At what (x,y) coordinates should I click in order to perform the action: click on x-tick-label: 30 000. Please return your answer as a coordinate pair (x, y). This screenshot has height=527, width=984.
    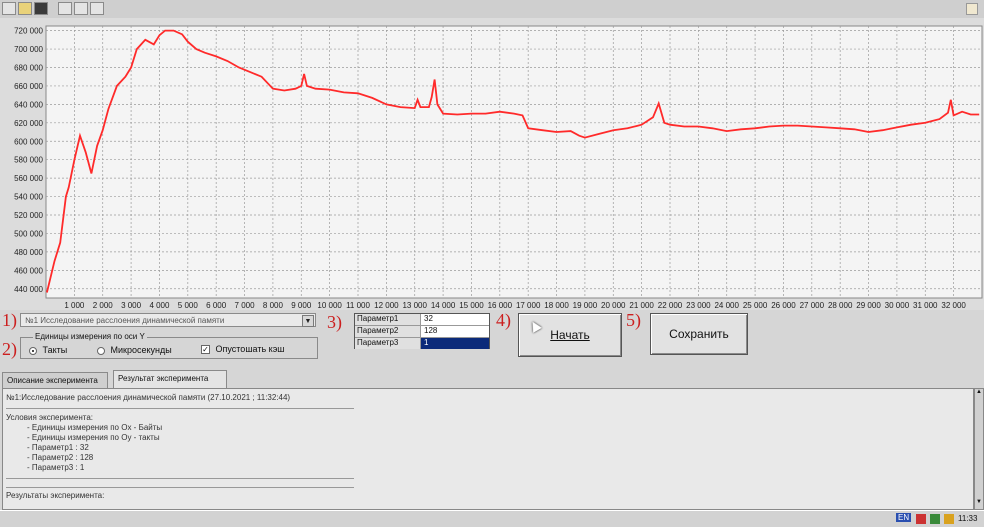
    Looking at the image, I should click on (897, 305).